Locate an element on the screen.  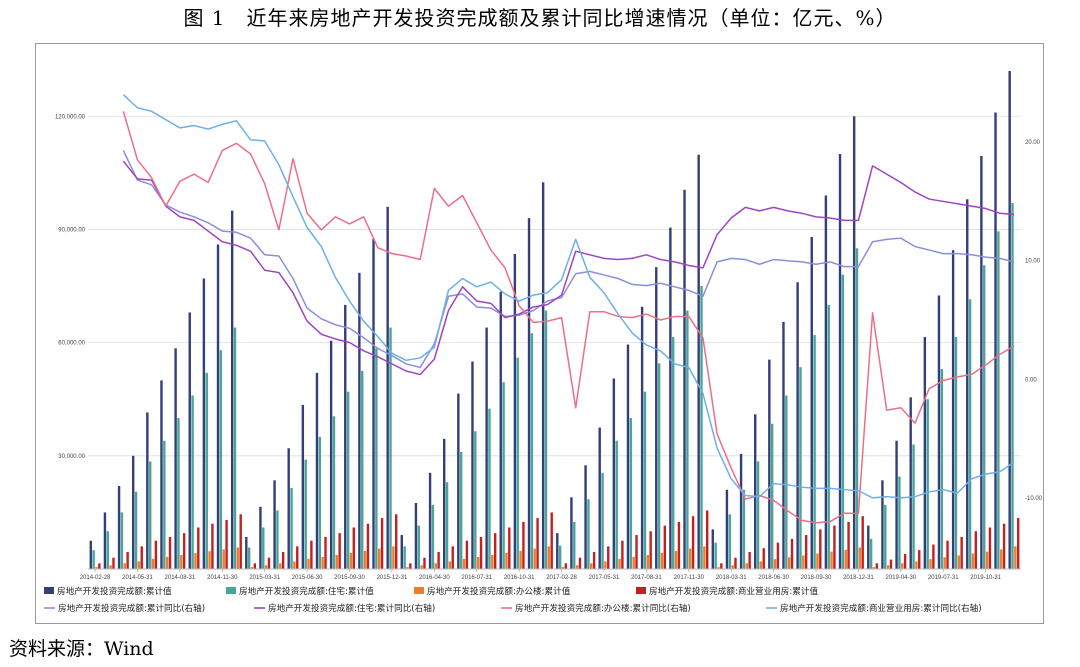
y-left-tick-label: 60,000.00 is located at coordinates (71, 344).